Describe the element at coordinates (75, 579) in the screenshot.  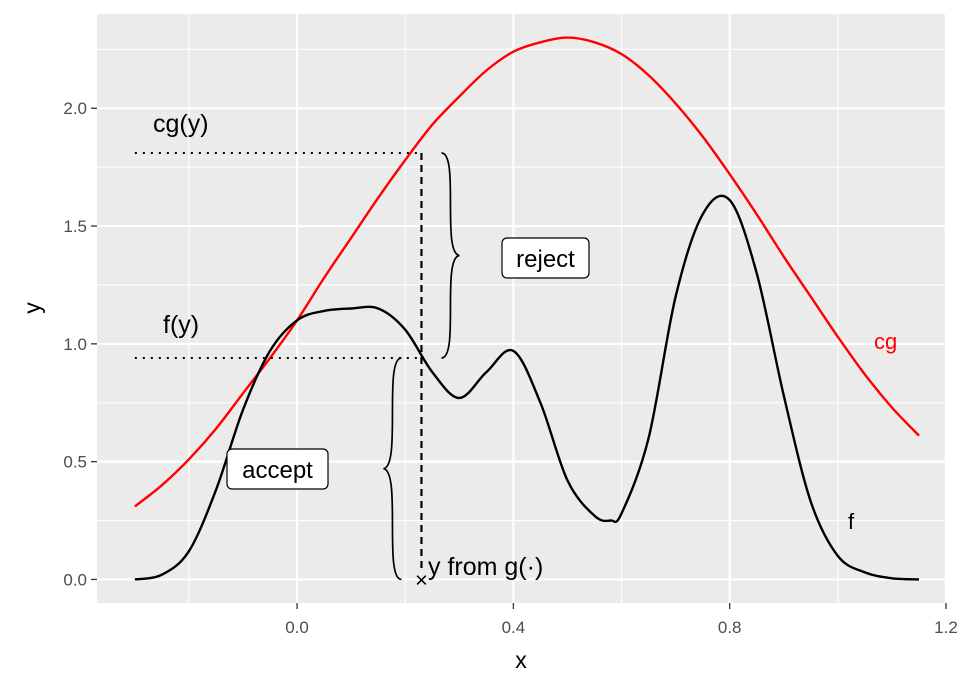
I see `y-tick-label: 0.0` at that location.